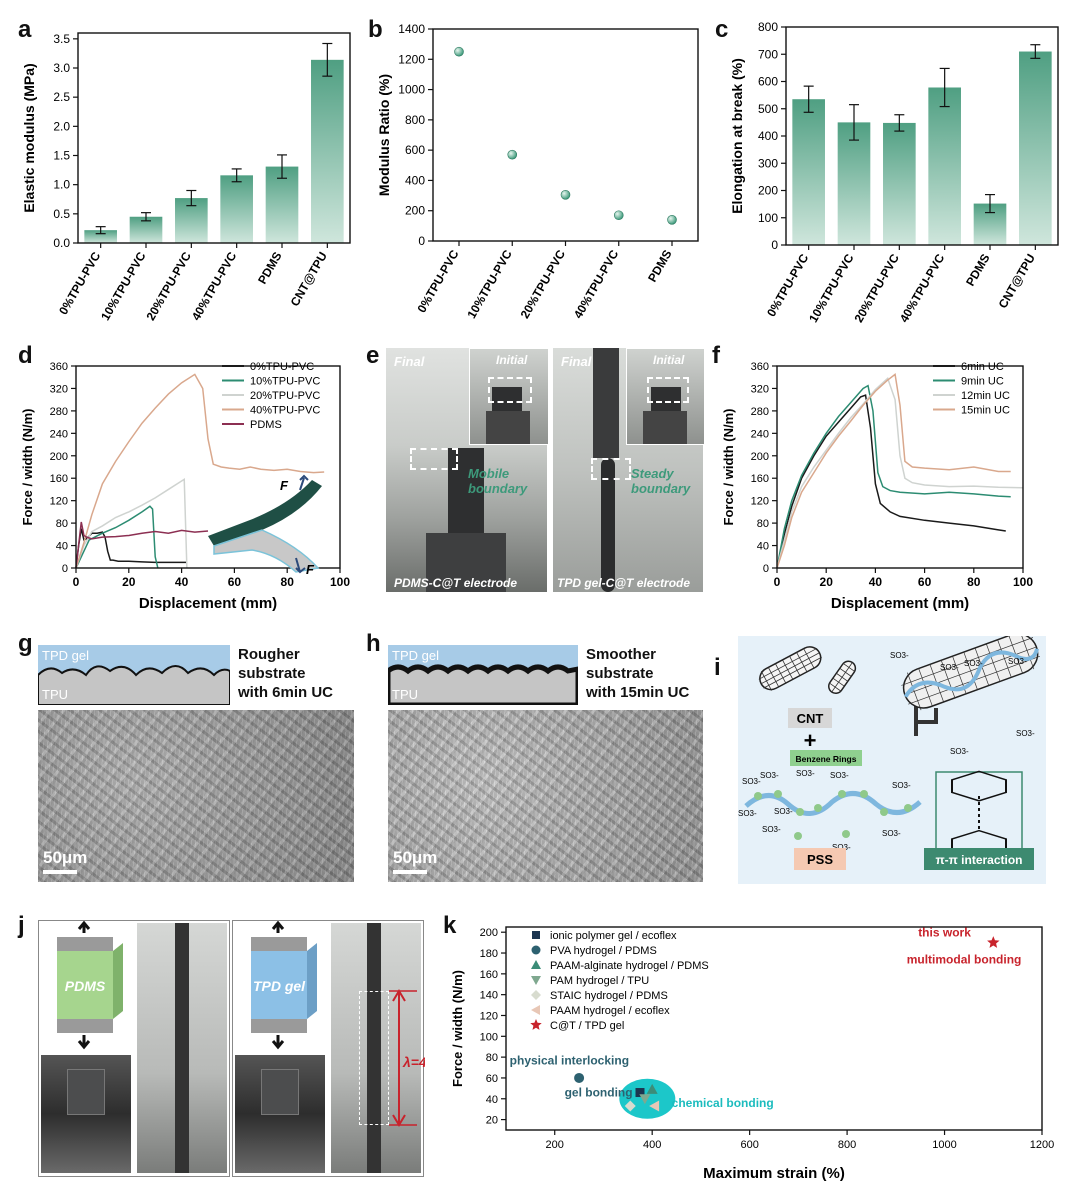 This screenshot has height=1183, width=1073. Describe the element at coordinates (876, 288) in the screenshot. I see `x-tick-label: 20%TPU-PVC` at that location.